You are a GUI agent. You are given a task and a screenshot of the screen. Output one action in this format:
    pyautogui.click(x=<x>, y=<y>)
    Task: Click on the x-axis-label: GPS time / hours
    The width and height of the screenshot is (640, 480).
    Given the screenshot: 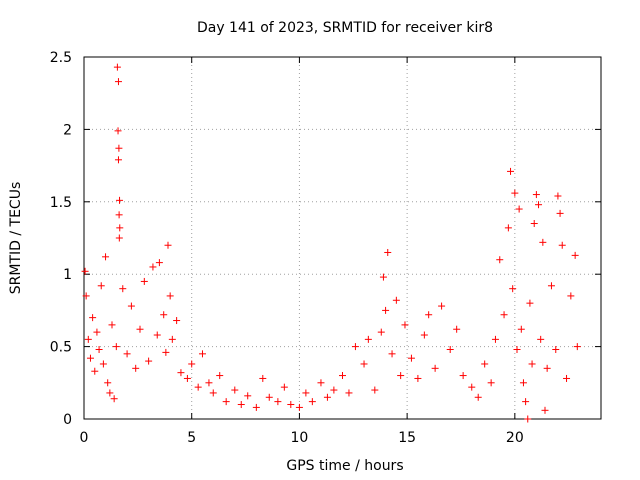 What is the action you would take?
    pyautogui.click(x=344, y=466)
    